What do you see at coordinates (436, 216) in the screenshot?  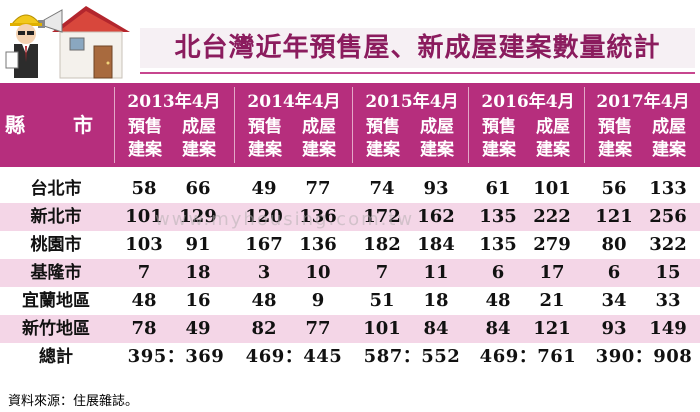 I see `new-house-count: 162` at bounding box center [436, 216].